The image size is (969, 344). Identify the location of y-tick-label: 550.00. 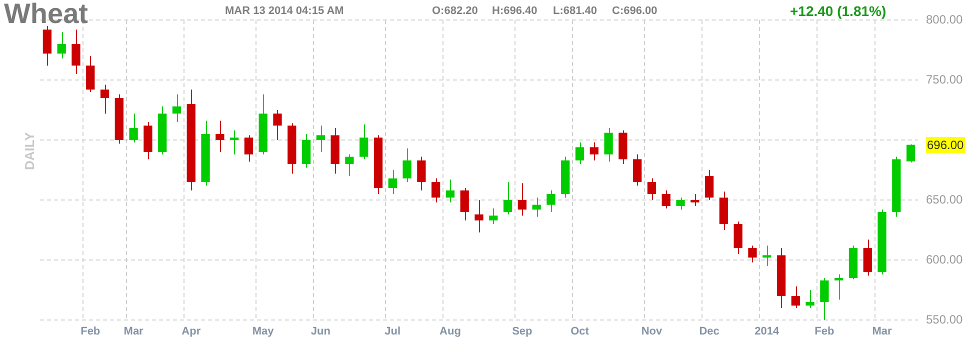
(945, 319).